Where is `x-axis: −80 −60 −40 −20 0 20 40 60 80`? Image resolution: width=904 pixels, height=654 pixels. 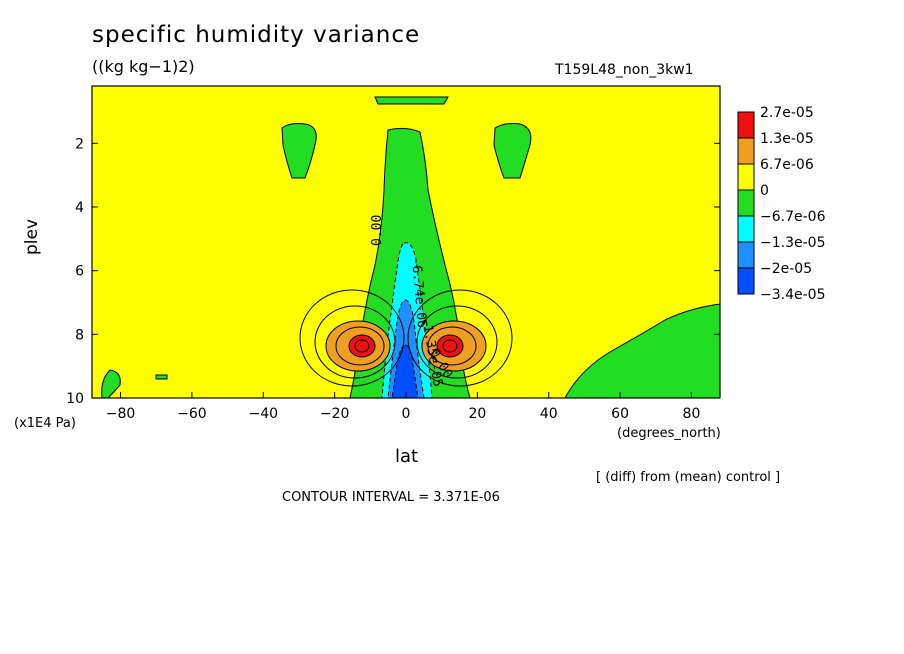 x-axis: −80 −60 −40 −20 0 20 40 60 80 is located at coordinates (403, 407).